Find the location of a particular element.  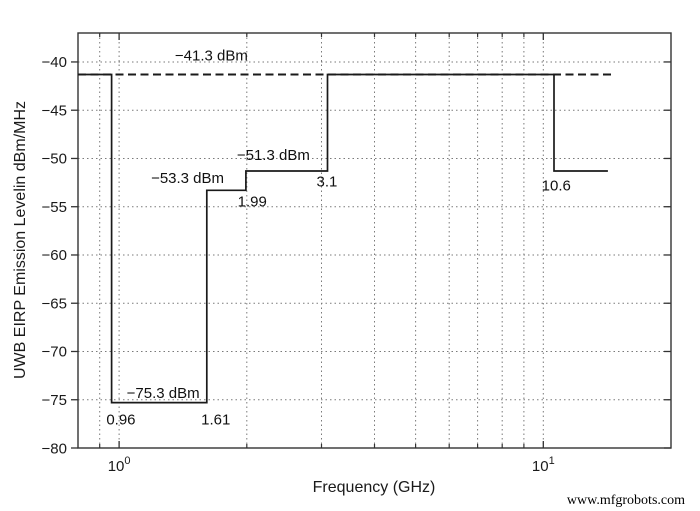

annotation-label: −75.3 dBm is located at coordinates (163, 393).